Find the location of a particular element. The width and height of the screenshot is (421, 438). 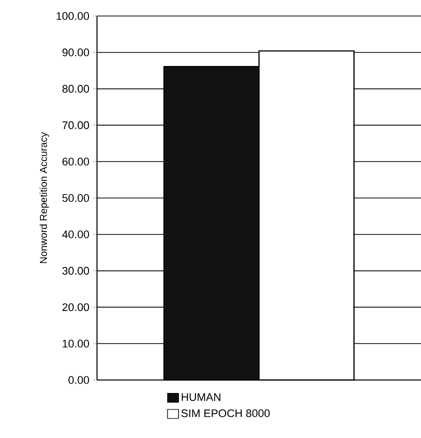

legend-label: SIM EPOCH 8000 is located at coordinates (225, 413).